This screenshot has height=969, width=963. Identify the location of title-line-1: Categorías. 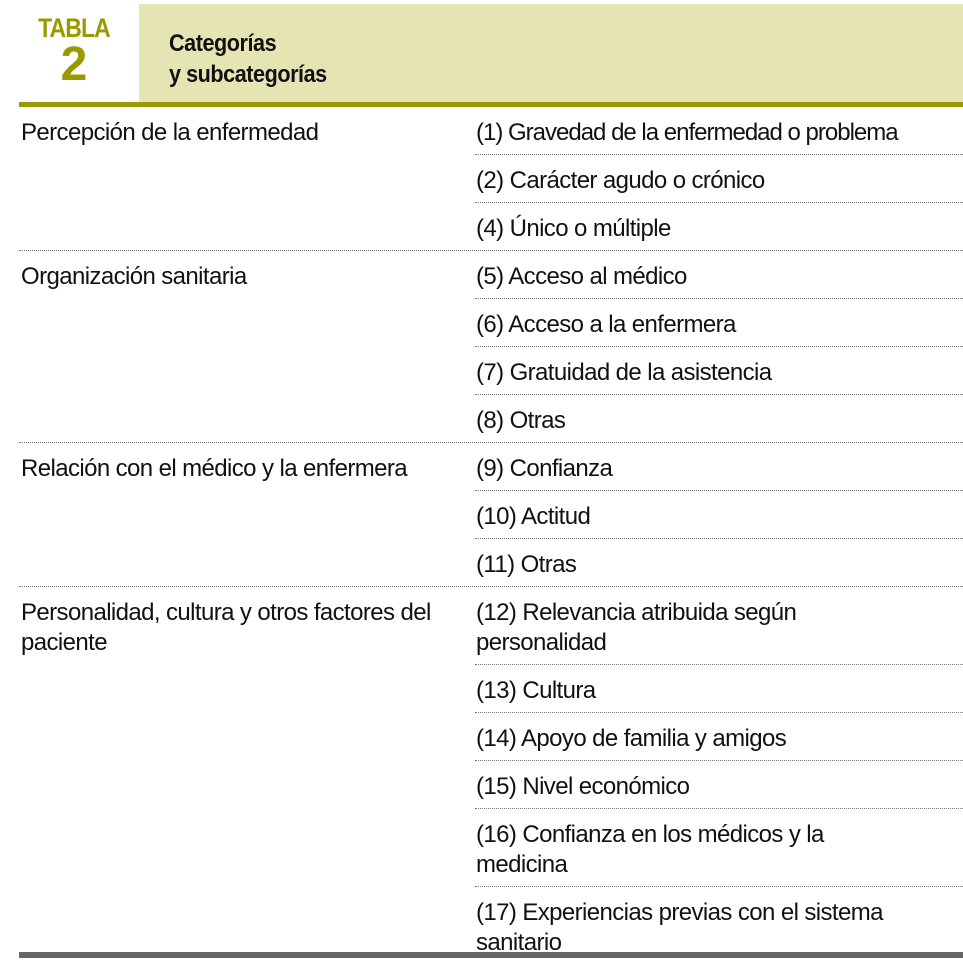
(223, 43).